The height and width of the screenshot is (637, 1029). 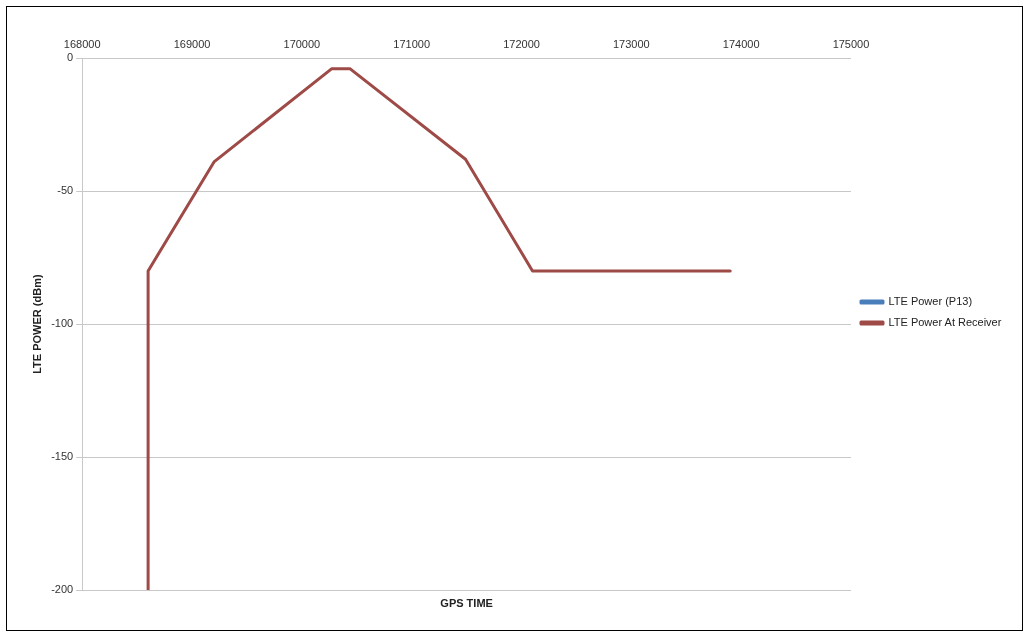 What do you see at coordinates (70, 57) in the screenshot?
I see `y-tick-label: 0` at bounding box center [70, 57].